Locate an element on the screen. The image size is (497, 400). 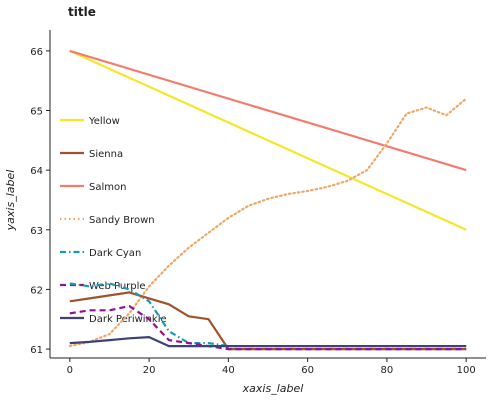
x-tick-label: 40 is located at coordinates (228, 370).